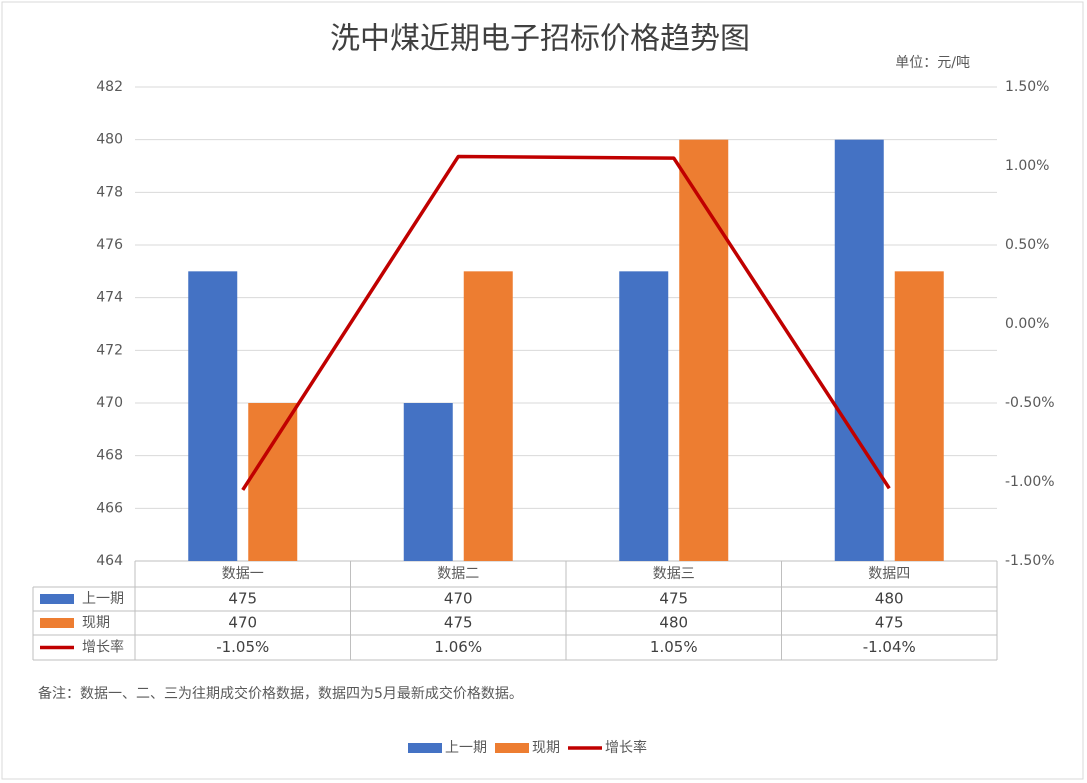  I want to click on y2-tick-label: 0.50%, so click(1027, 245).